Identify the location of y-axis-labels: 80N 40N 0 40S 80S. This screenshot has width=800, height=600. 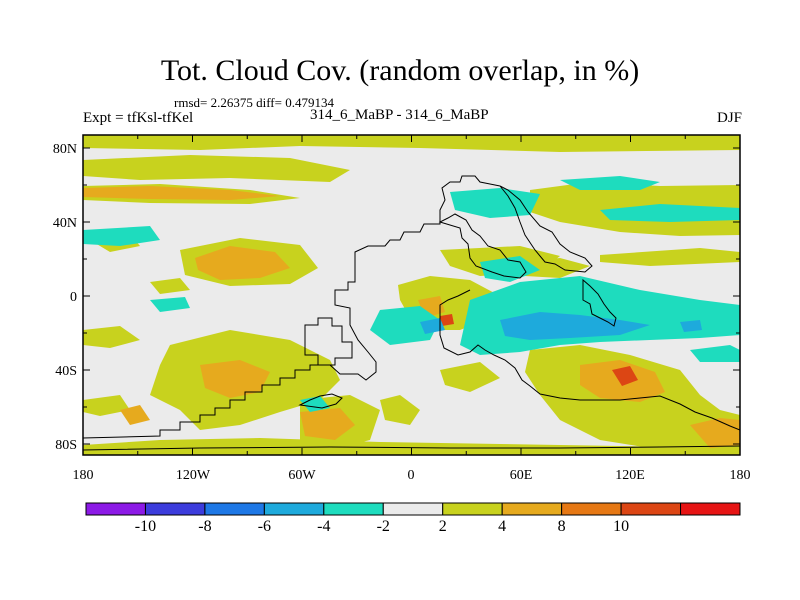
(65, 297).